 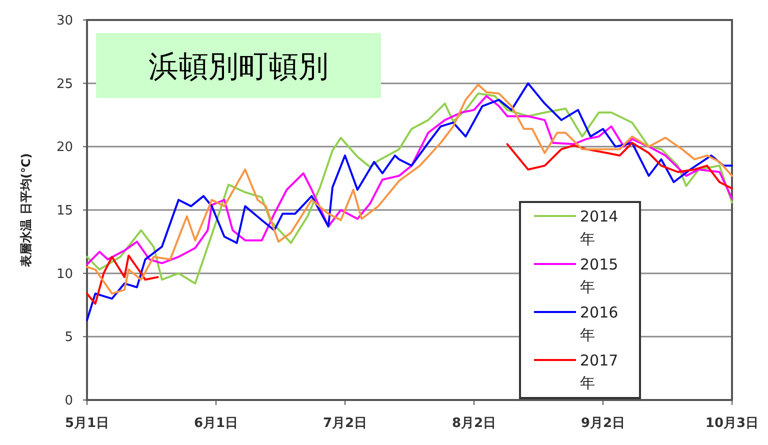 I want to click on x-tick-label: 7月2日, so click(x=345, y=423).